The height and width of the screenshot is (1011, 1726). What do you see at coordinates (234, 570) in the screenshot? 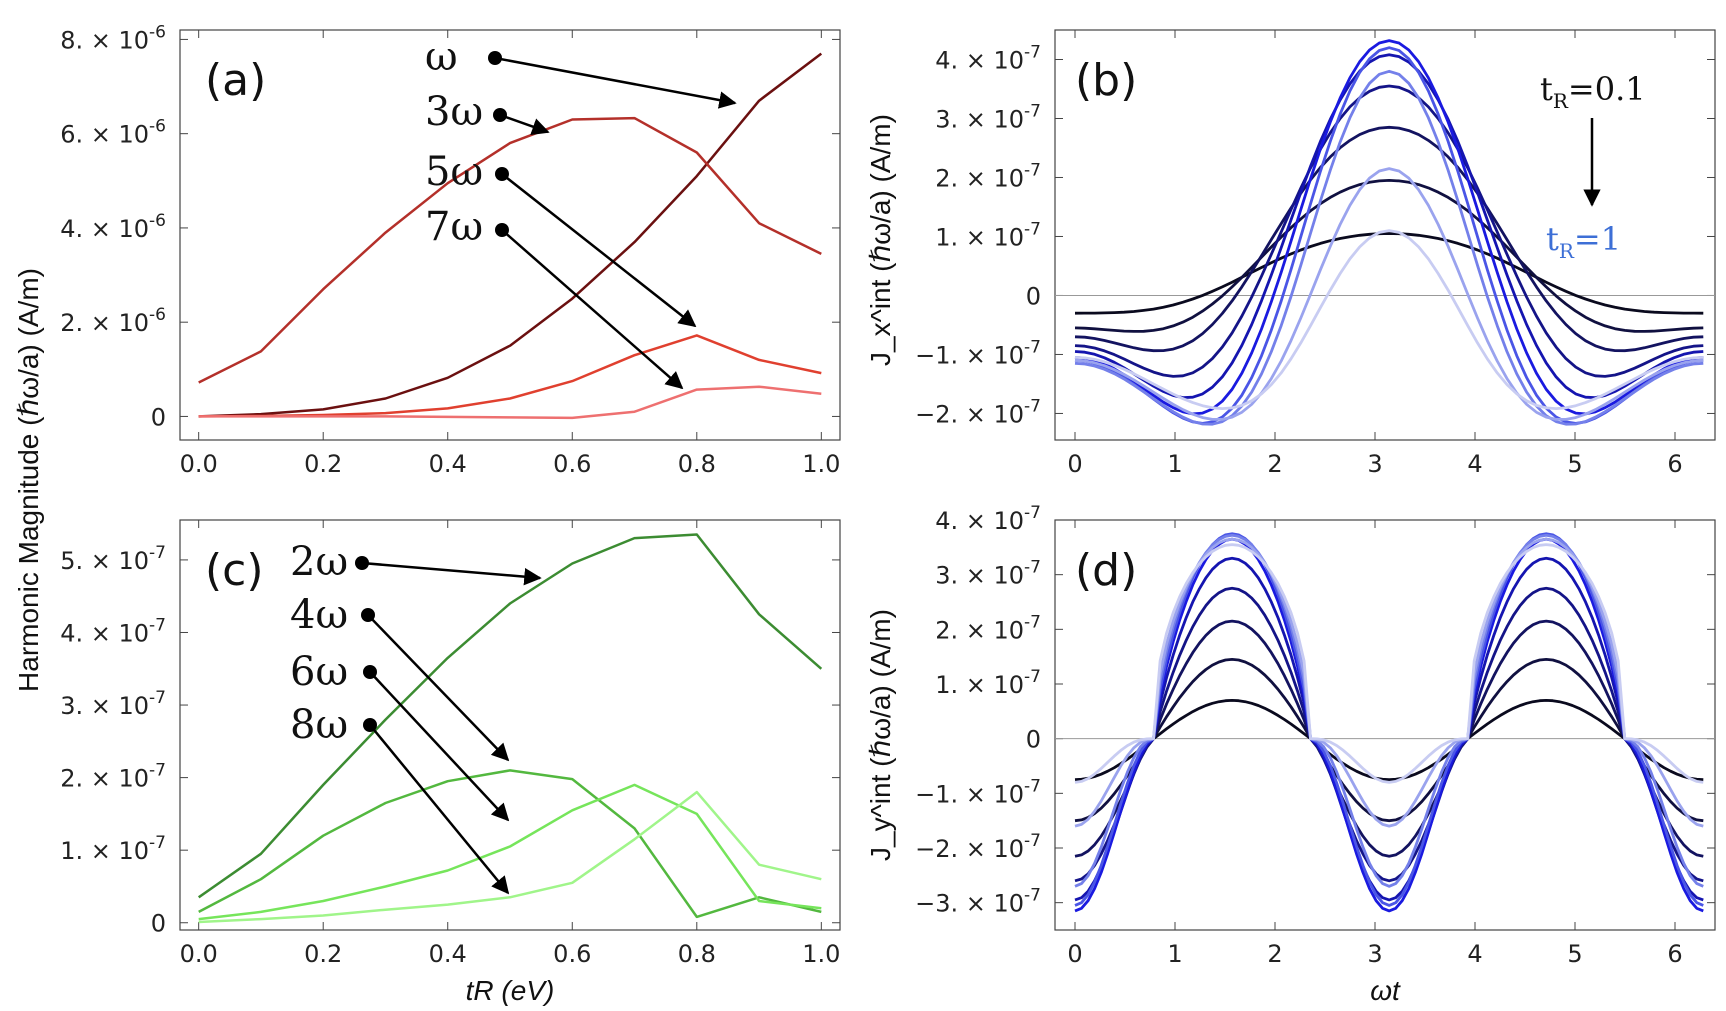
I see `panel-c-tag: (c)` at bounding box center [234, 570].